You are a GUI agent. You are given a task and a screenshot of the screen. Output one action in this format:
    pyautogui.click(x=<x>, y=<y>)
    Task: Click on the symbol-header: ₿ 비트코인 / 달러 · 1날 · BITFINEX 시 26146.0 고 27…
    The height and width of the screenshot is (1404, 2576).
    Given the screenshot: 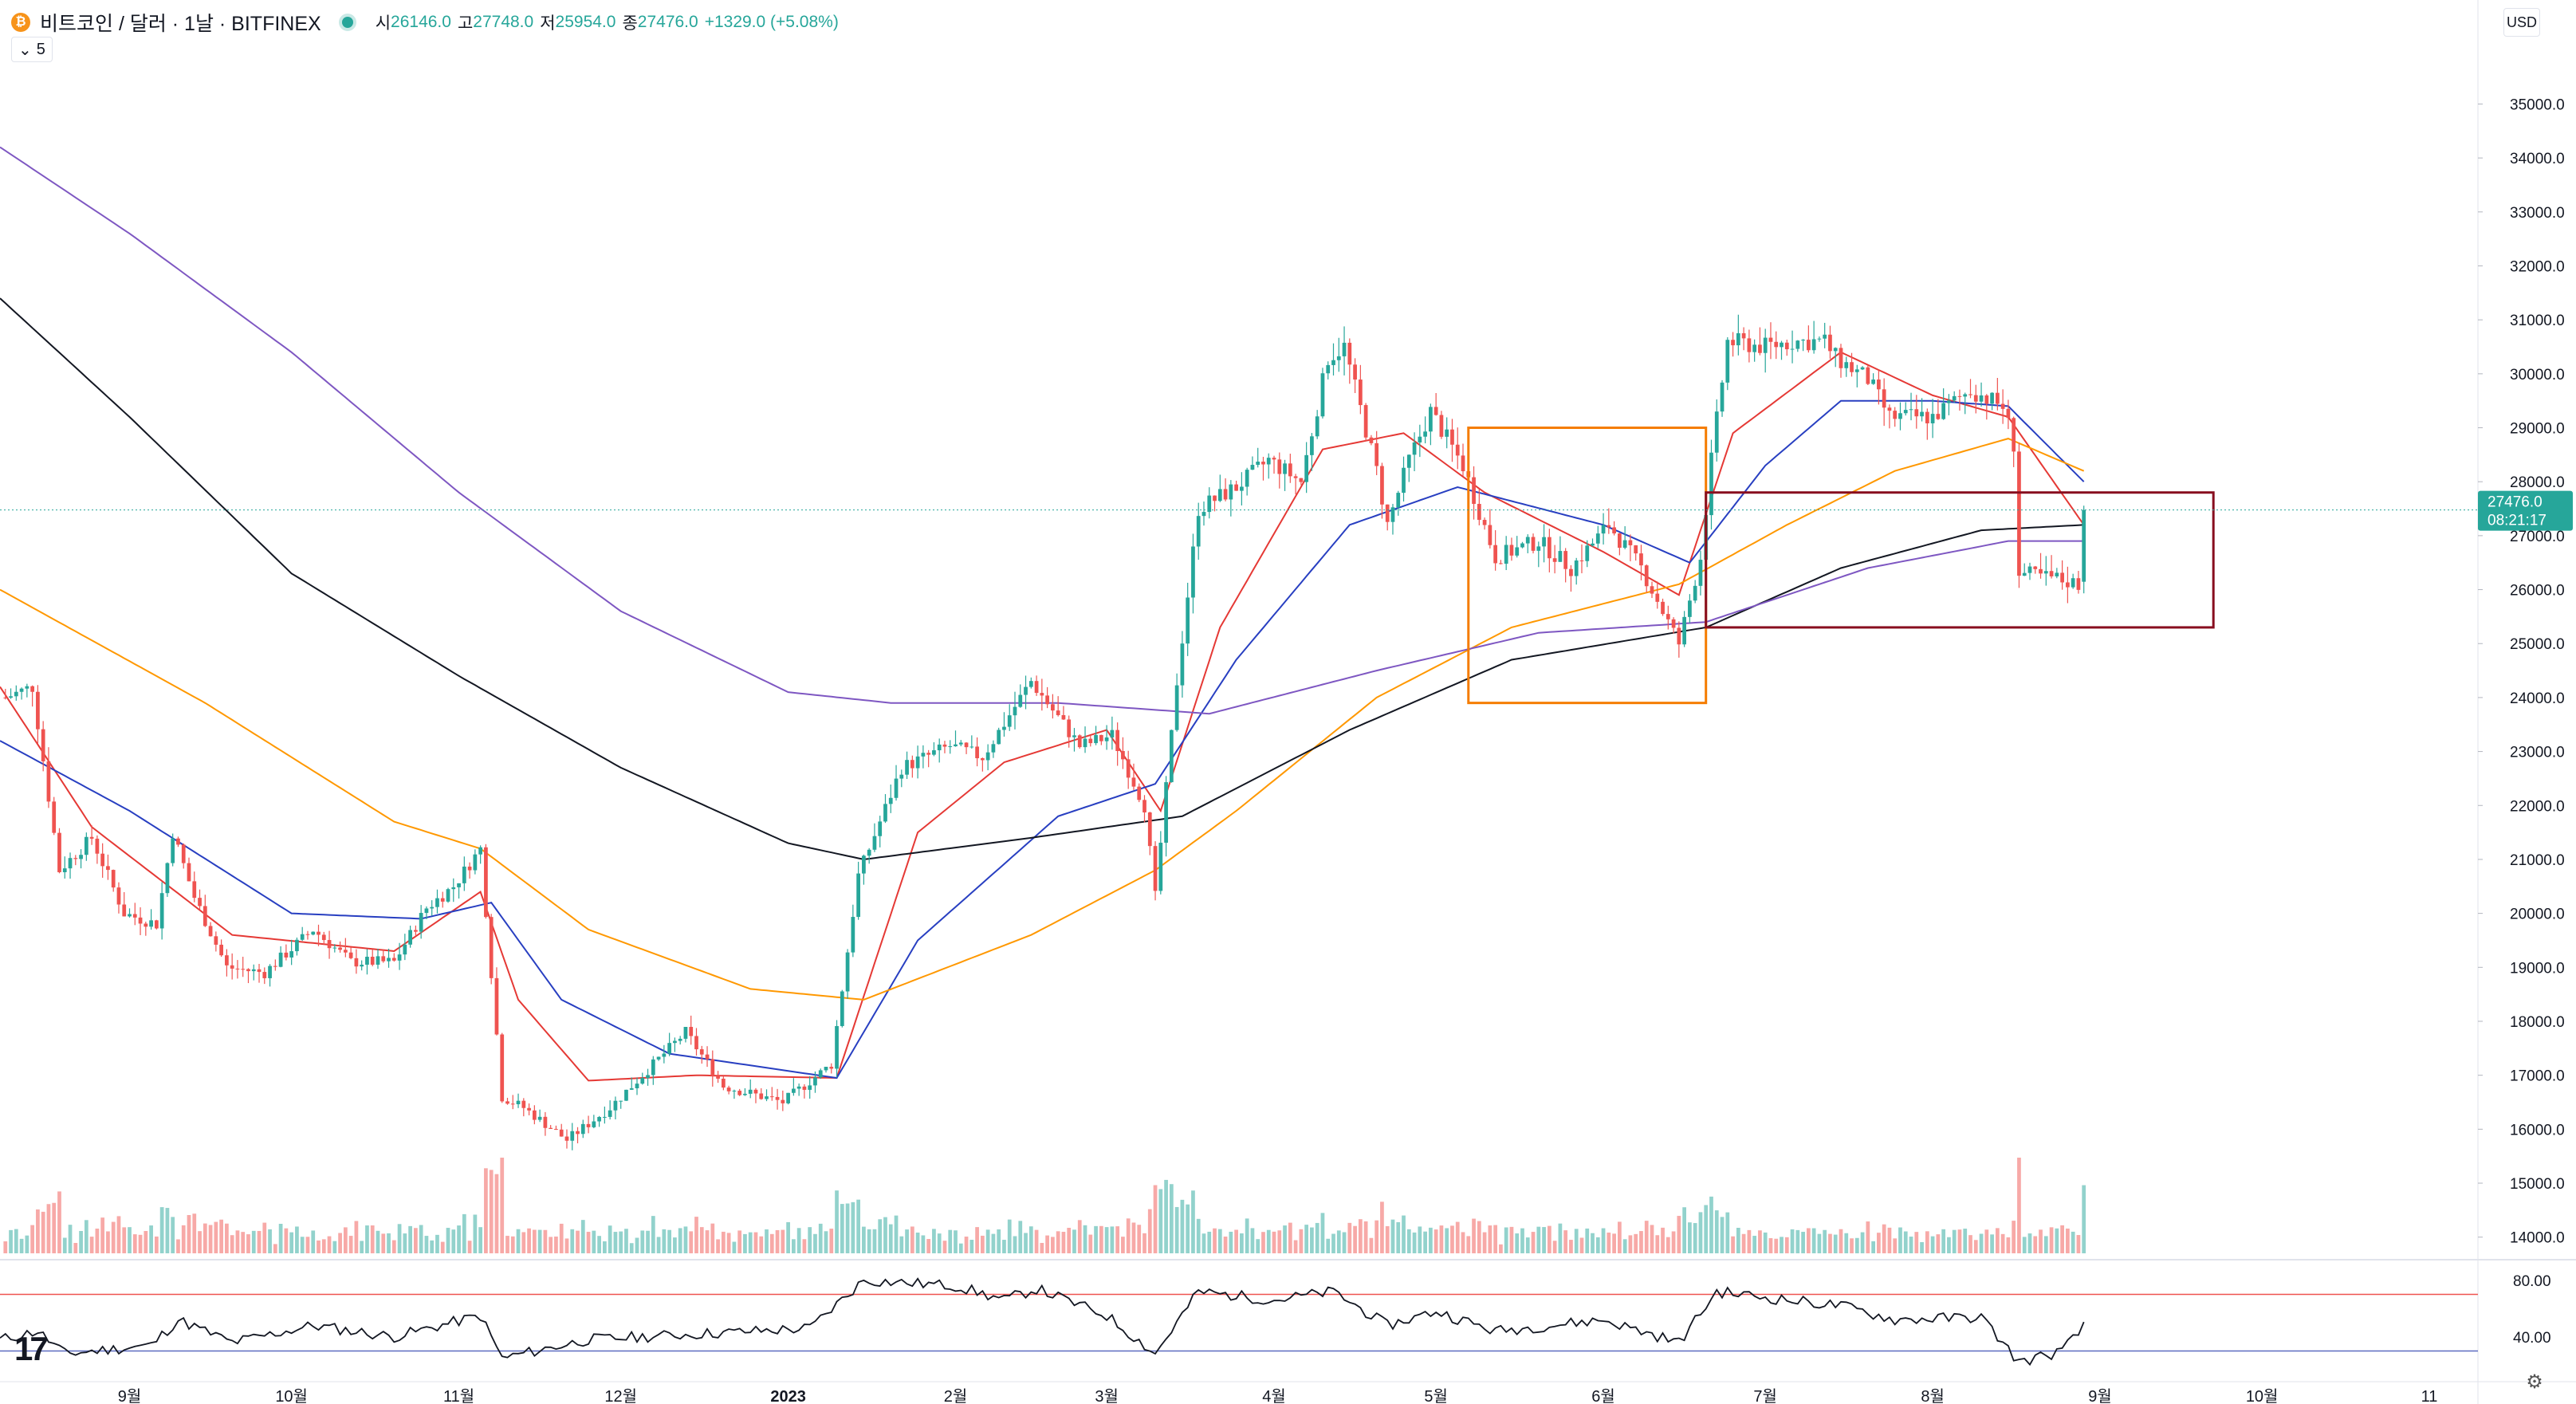 What is the action you would take?
    pyautogui.click(x=425, y=22)
    